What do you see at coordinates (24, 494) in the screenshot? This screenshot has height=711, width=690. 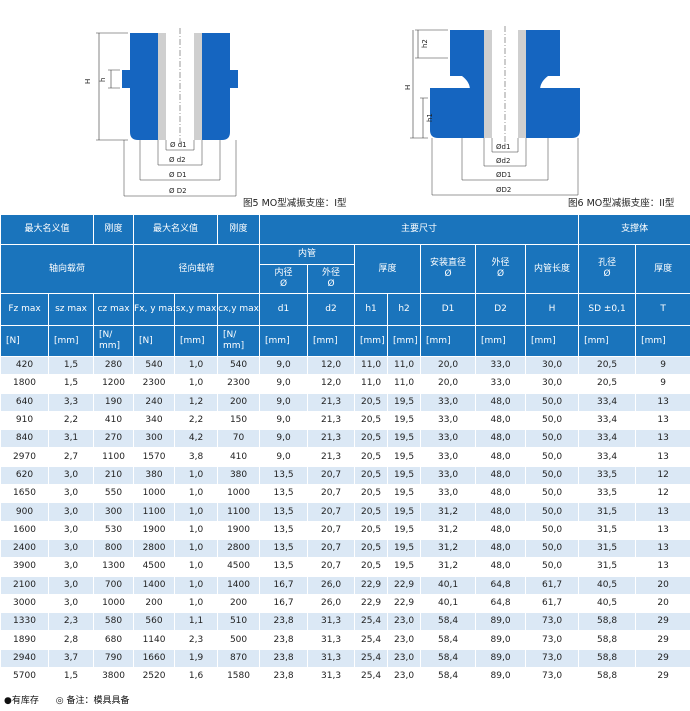 I see `table-cell: 1650` at bounding box center [24, 494].